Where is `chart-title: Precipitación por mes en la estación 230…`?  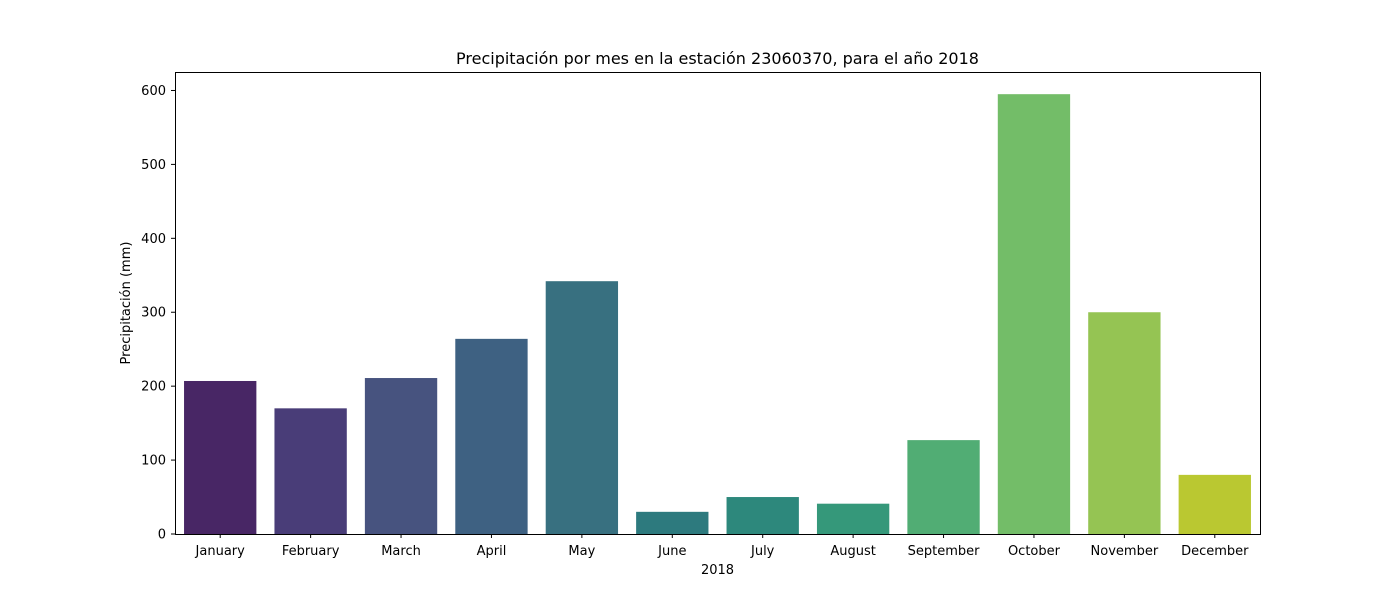 chart-title: Precipitación por mes en la estación 230… is located at coordinates (717, 58).